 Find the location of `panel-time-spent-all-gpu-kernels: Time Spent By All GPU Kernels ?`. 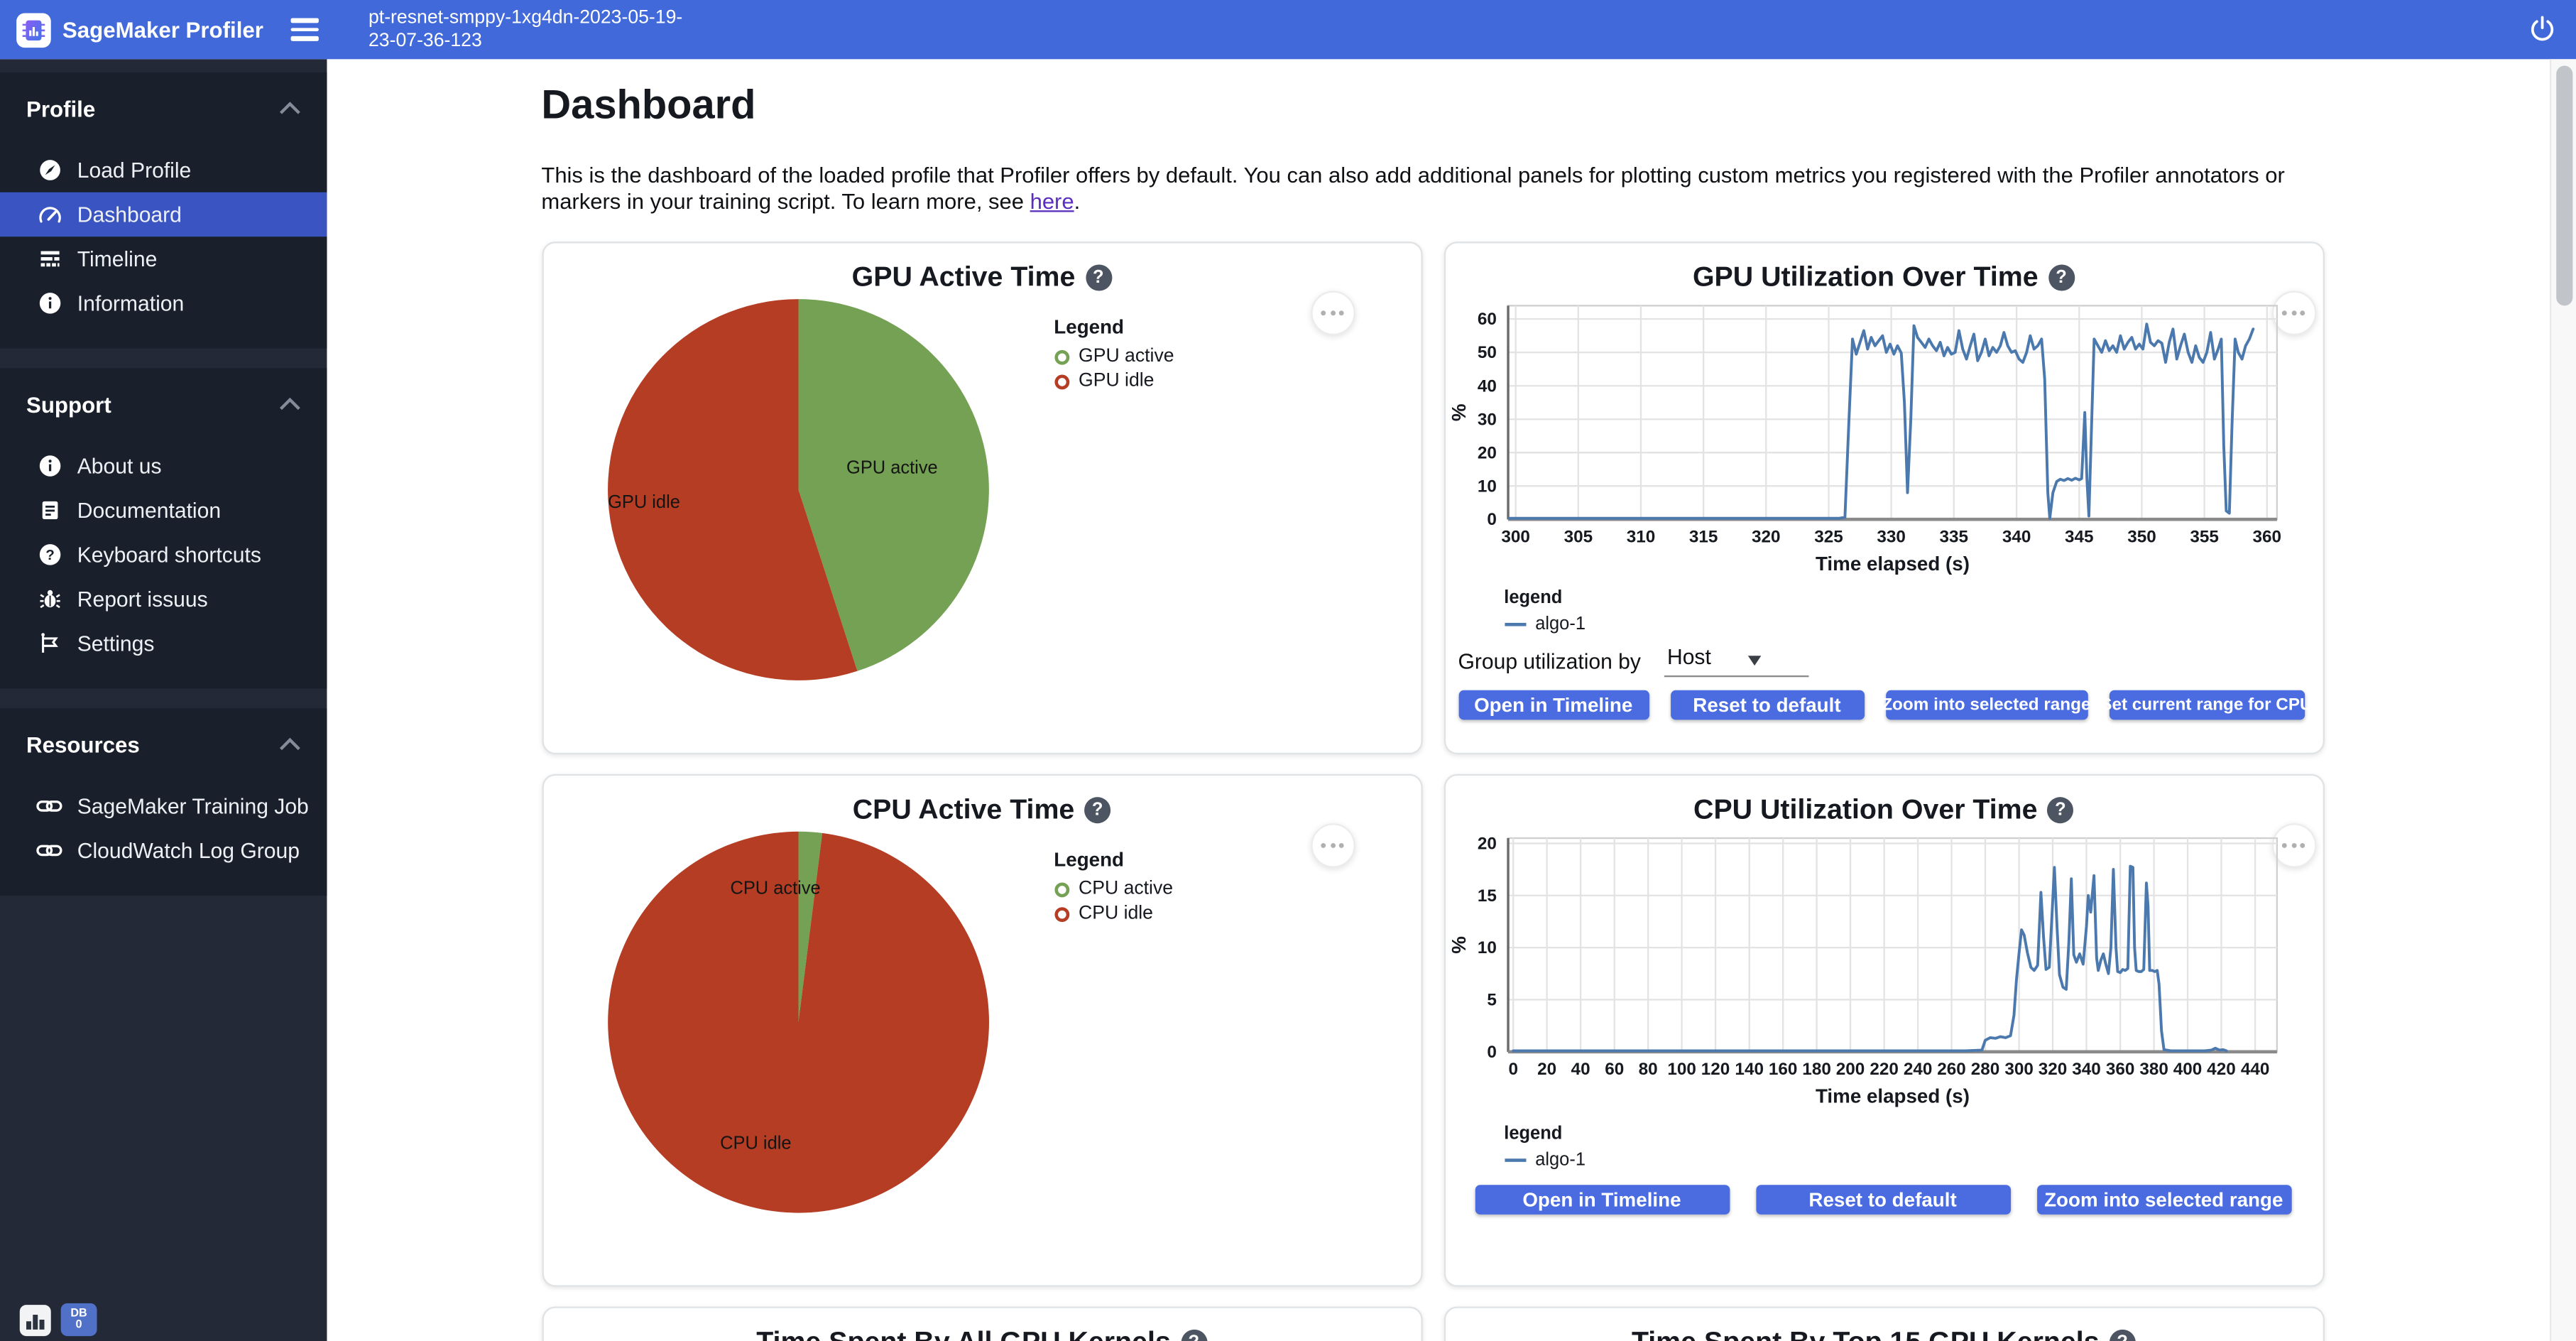

panel-time-spent-all-gpu-kernels: Time Spent By All GPU Kernels ? is located at coordinates (981, 1323).